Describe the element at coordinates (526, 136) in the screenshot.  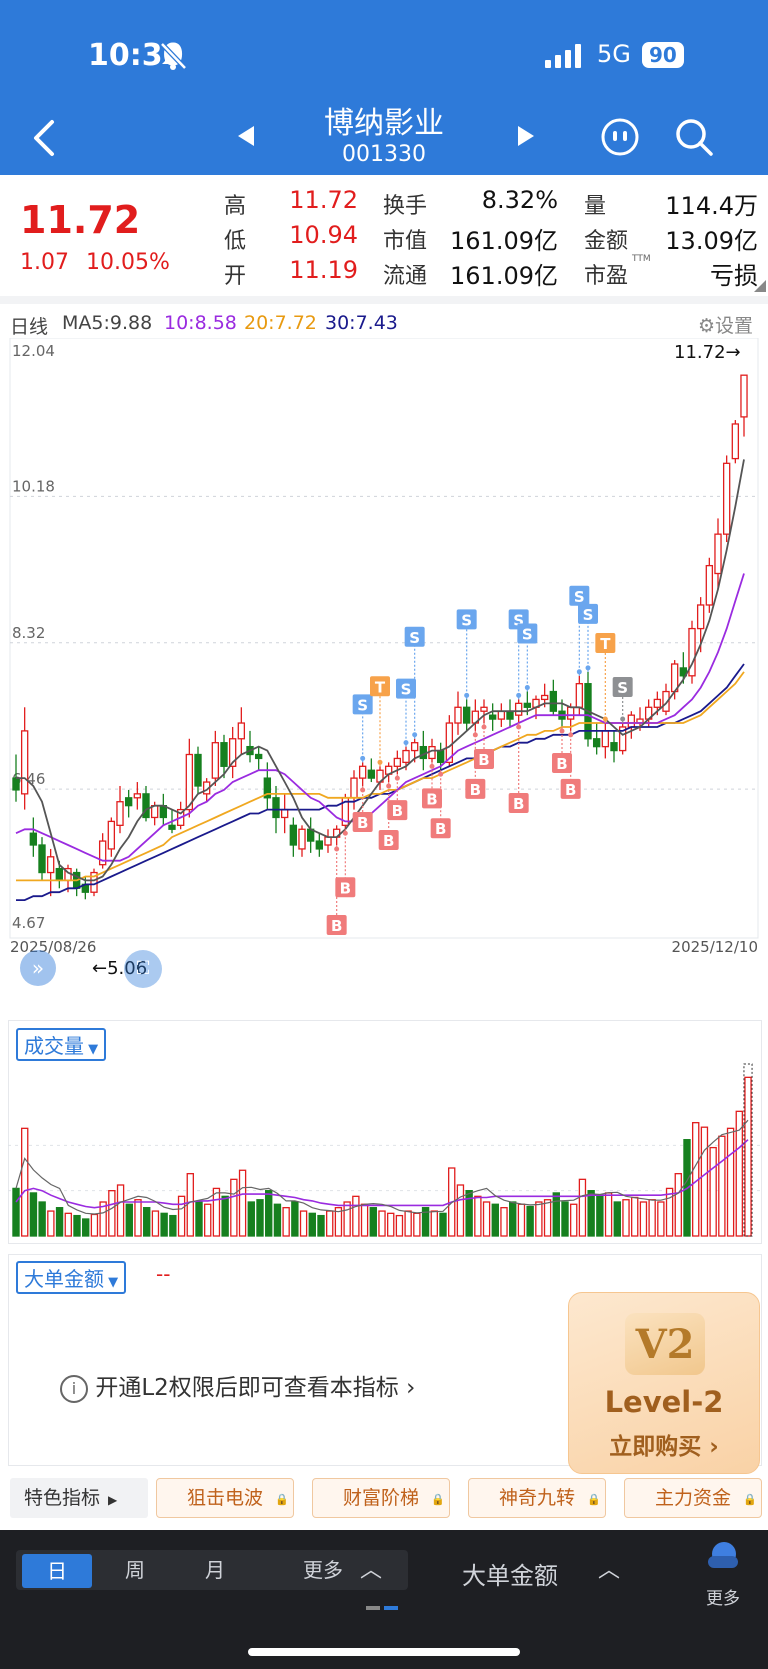
I see `next-stock-icon` at that location.